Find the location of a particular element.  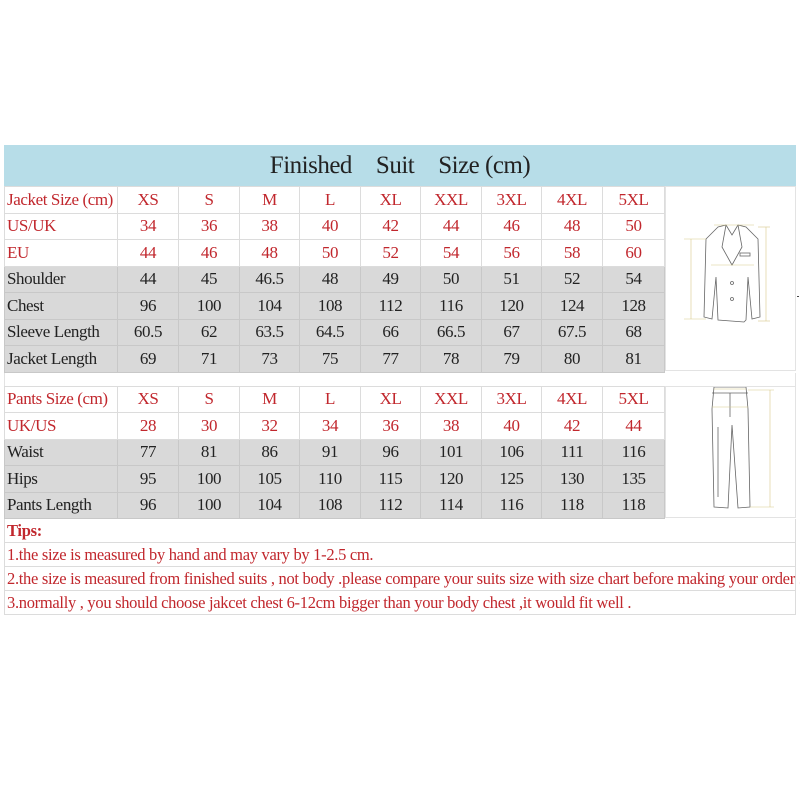

cell-value: 62 is located at coordinates (209, 332).